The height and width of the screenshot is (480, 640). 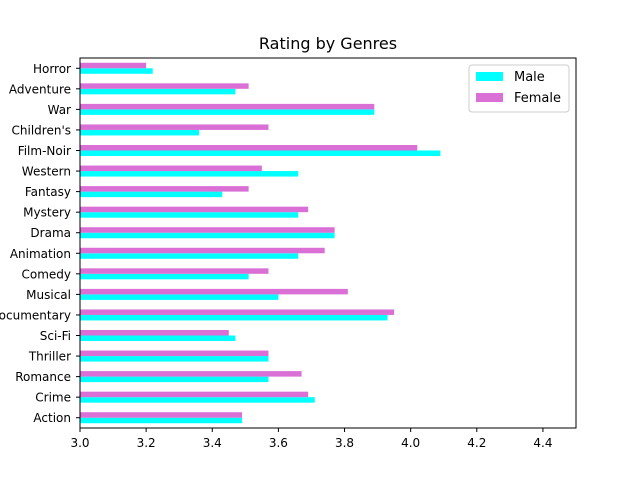 I want to click on x-tick-label: 4.4, so click(x=542, y=443).